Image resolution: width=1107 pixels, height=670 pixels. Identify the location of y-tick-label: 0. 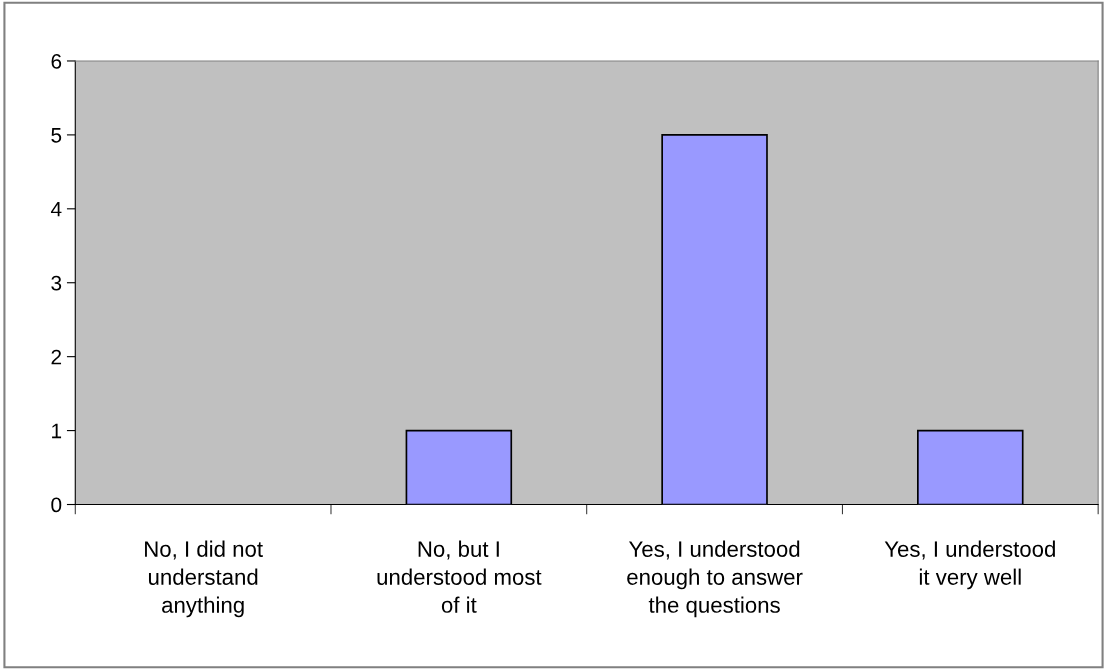
(56, 505).